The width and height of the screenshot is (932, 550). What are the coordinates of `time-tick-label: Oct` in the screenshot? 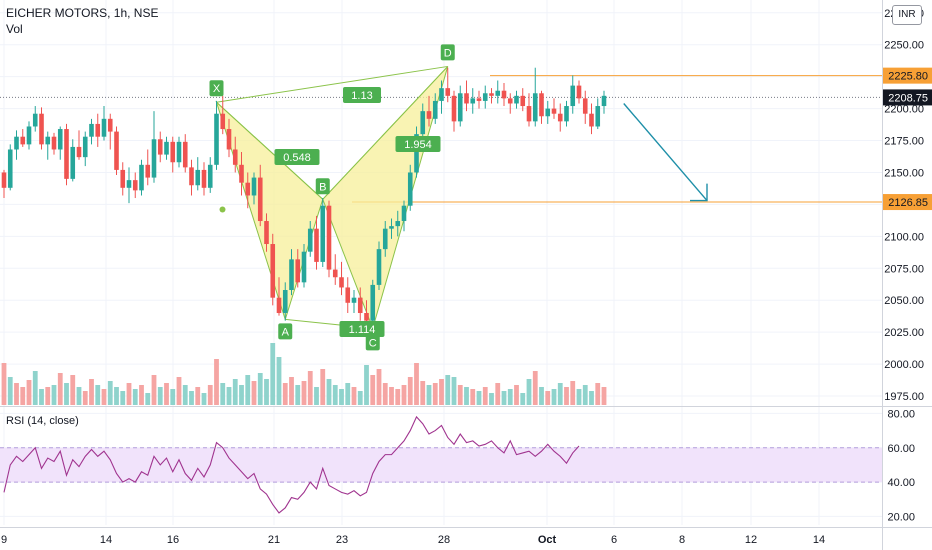 It's located at (547, 540).